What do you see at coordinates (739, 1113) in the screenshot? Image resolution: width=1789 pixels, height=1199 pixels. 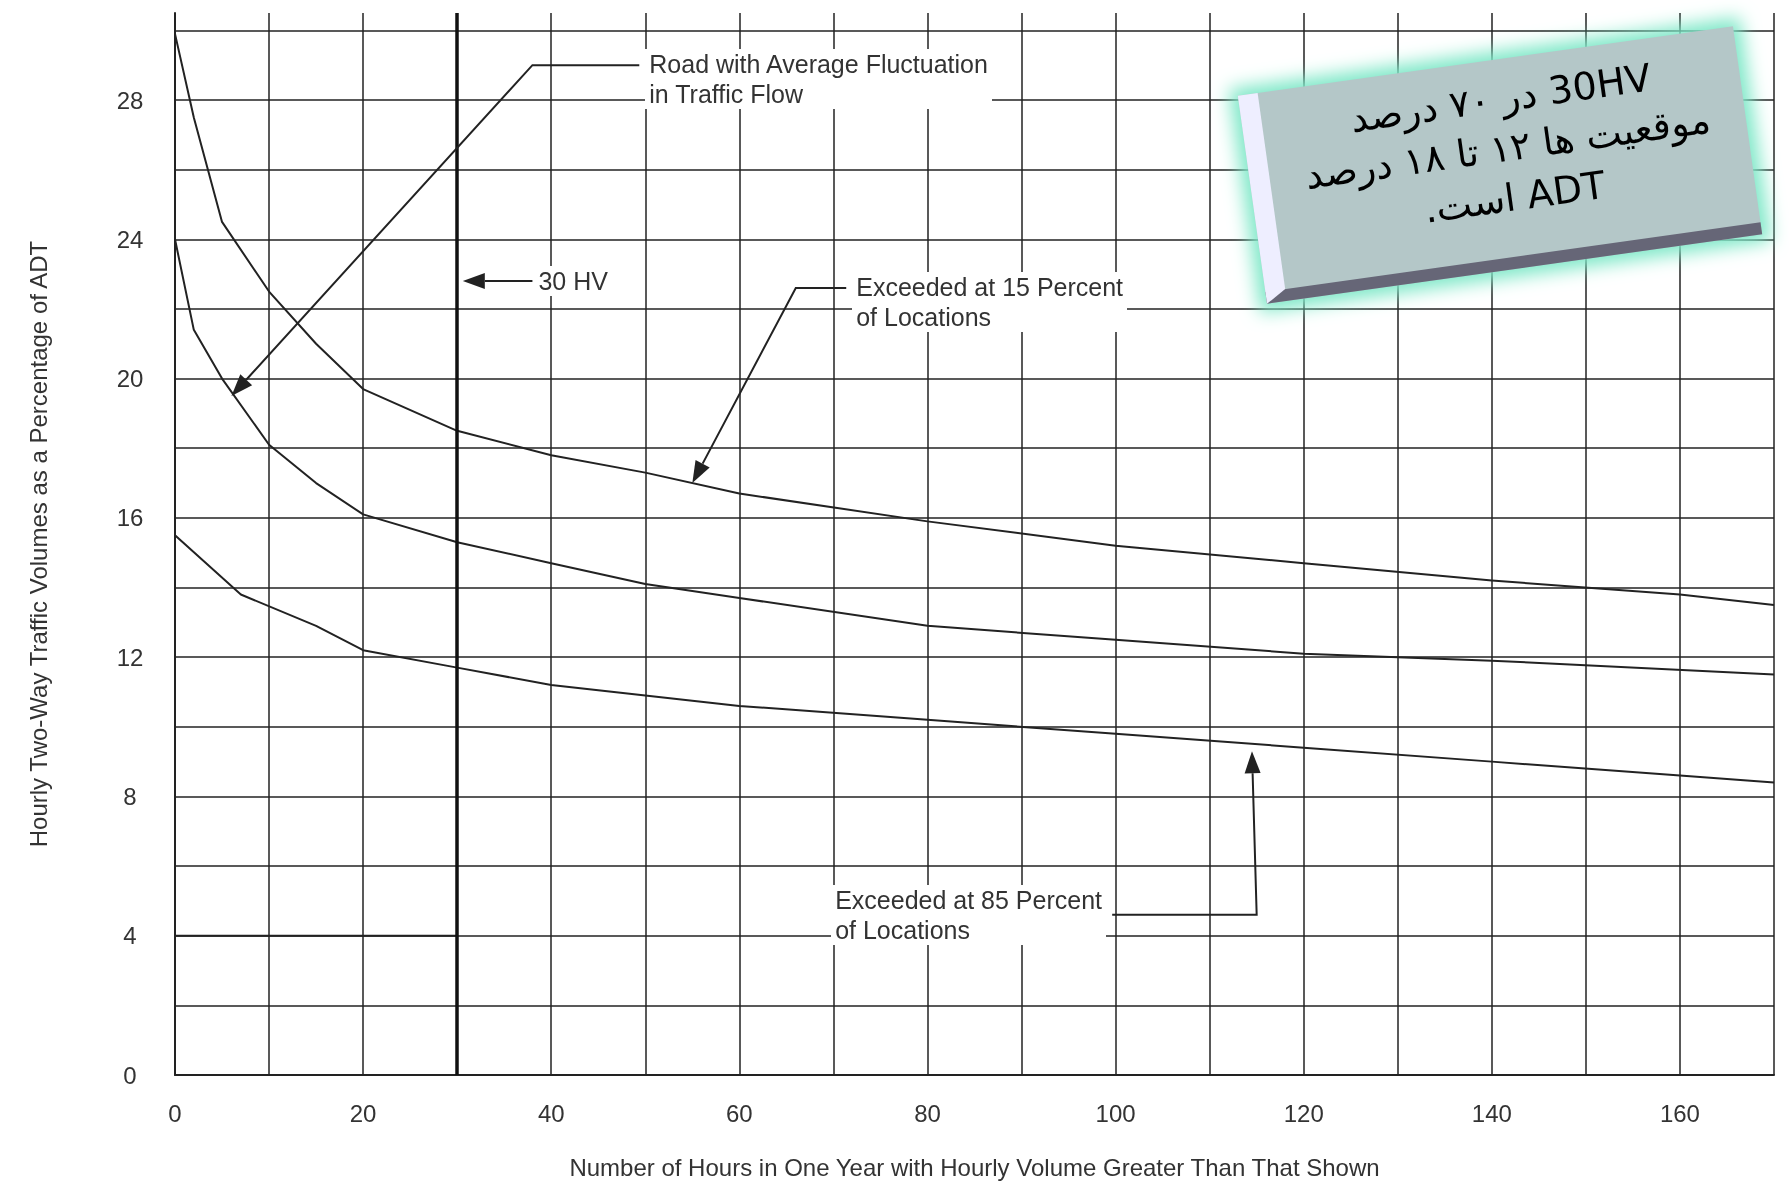 I see `x-tick-label: 60` at bounding box center [739, 1113].